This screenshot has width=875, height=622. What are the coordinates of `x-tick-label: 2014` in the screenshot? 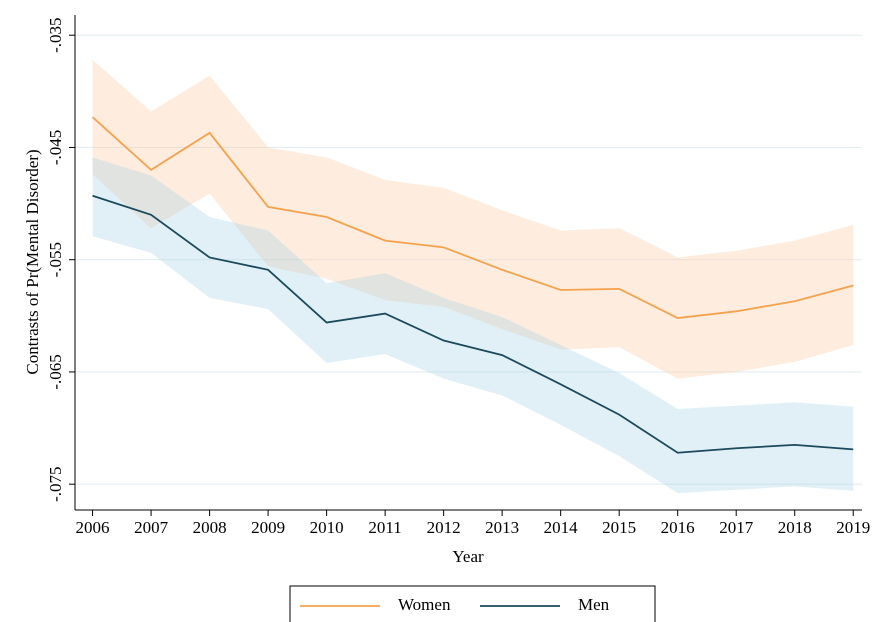 It's located at (561, 527).